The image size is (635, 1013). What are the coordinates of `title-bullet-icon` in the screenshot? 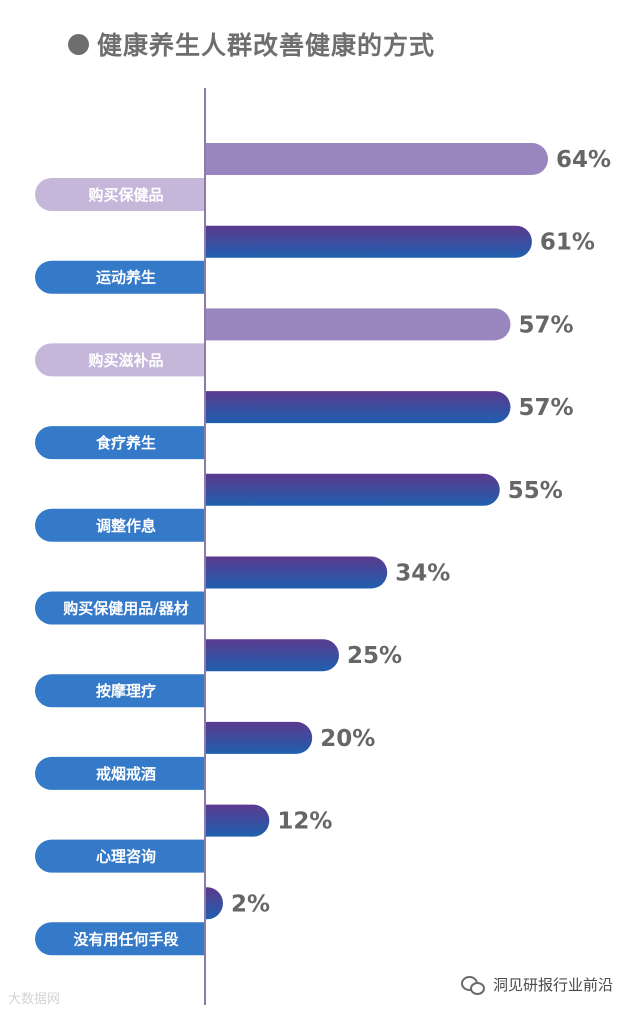 It's located at (78, 44).